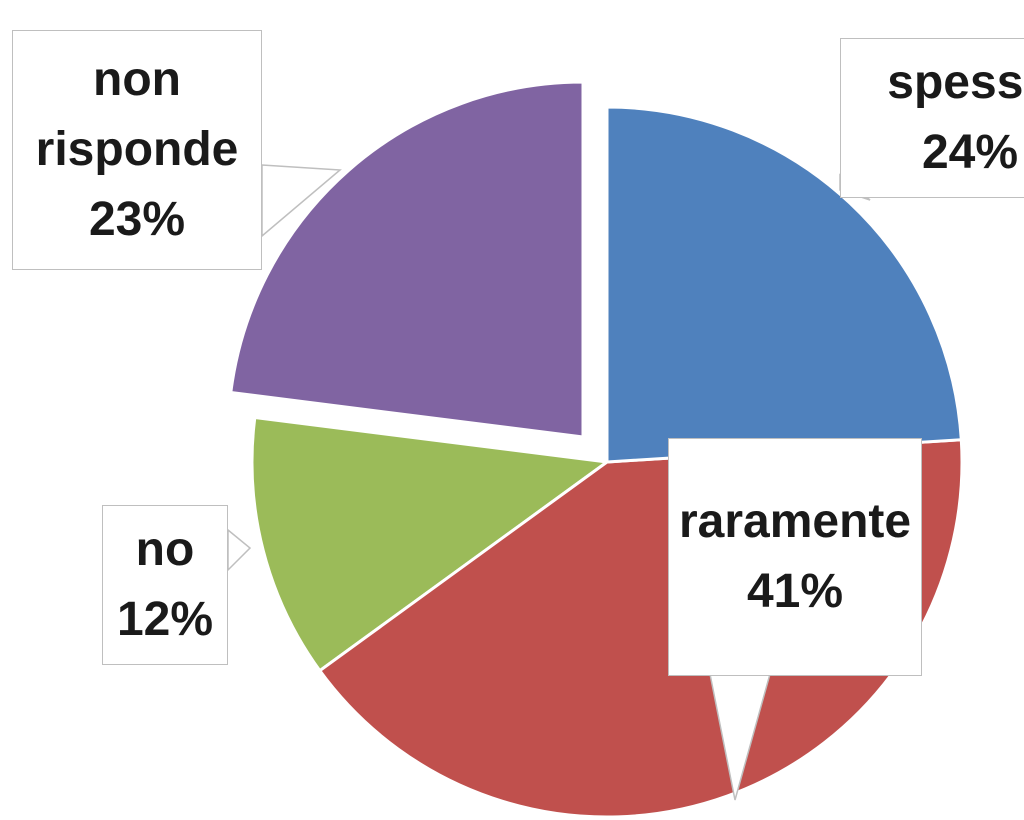  I want to click on label-value: 23%, so click(137, 219).